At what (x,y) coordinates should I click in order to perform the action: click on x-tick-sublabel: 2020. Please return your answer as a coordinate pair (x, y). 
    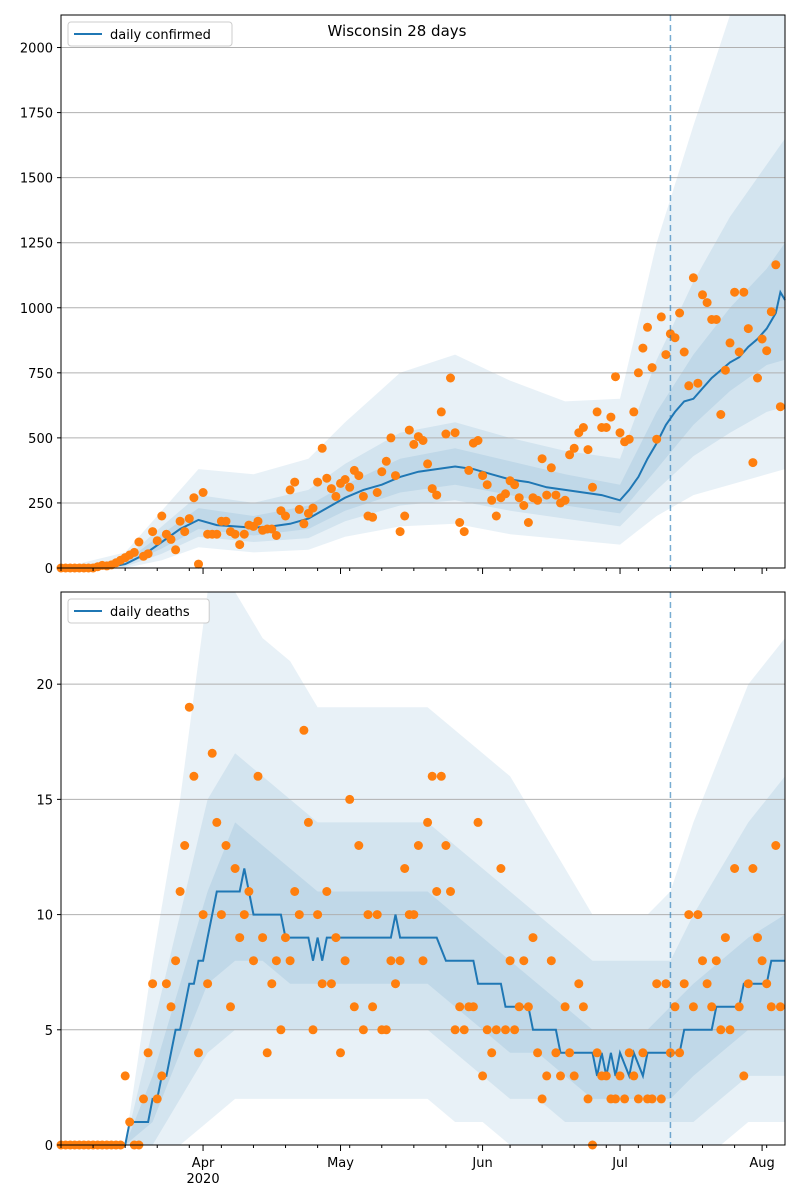
    Looking at the image, I should click on (203, 1179).